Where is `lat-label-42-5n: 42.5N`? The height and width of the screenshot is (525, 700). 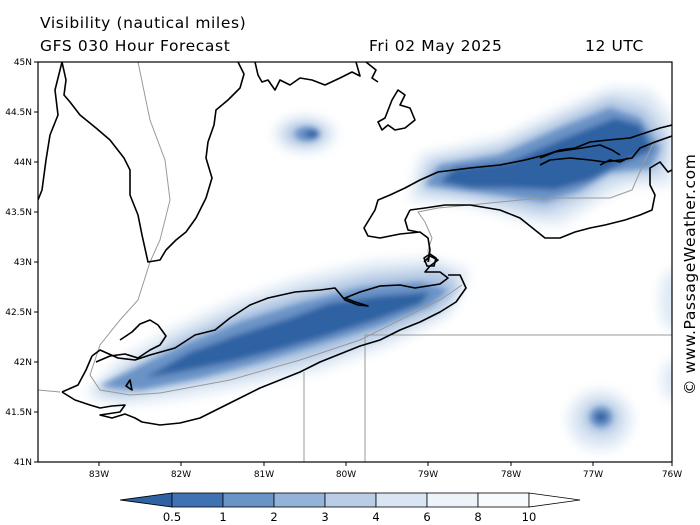
lat-label-42-5n: 42.5N is located at coordinates (18, 313).